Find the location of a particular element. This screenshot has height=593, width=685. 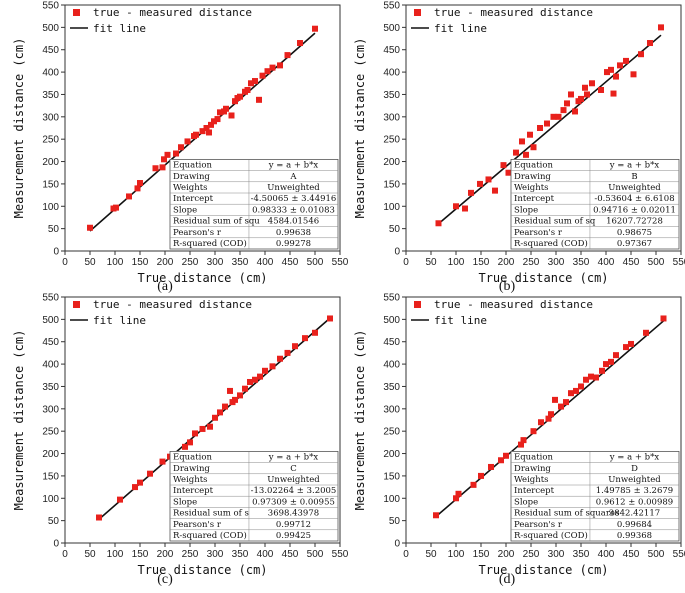

legend-label-markers: true - measured distance is located at coordinates (513, 12).